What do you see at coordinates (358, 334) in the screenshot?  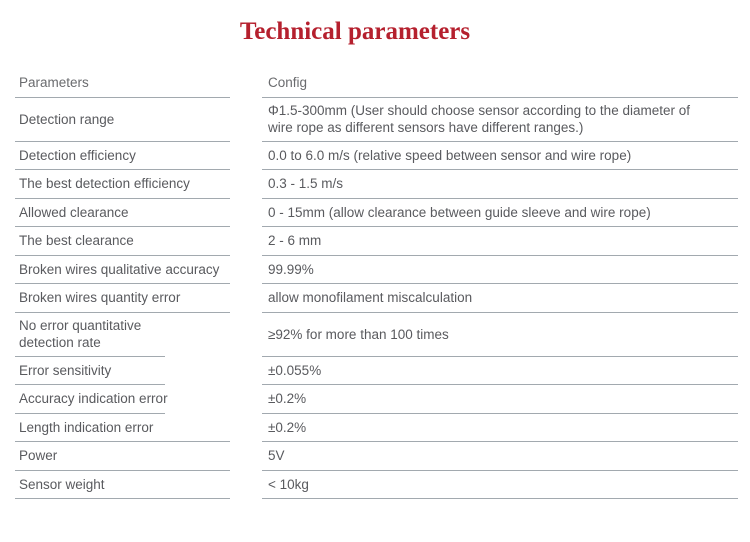 I see `config-value: ≥92% for more than 100 times` at bounding box center [358, 334].